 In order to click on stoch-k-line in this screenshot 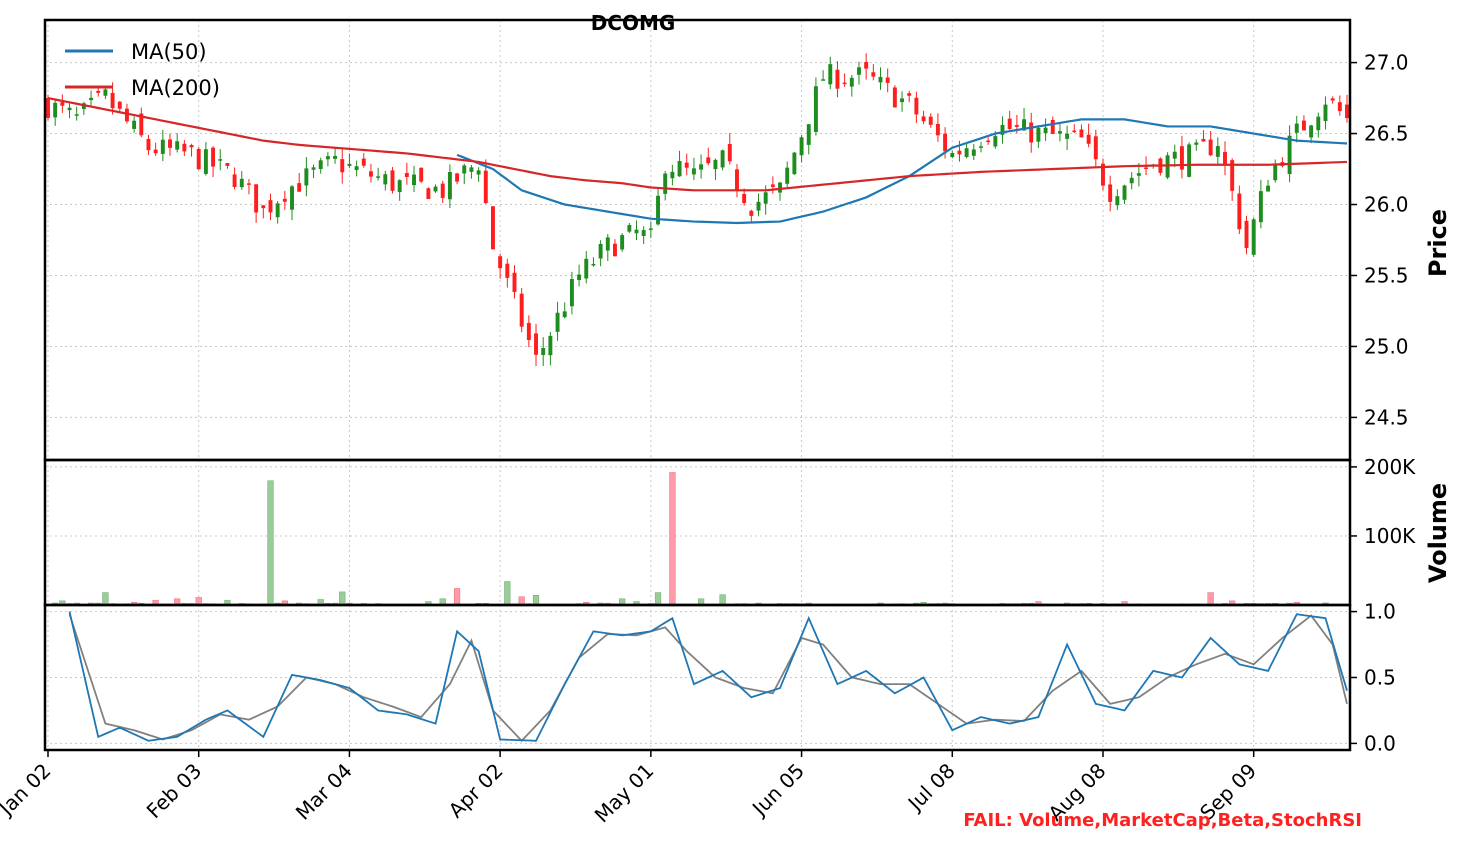, I will do `click(708, 676)`.